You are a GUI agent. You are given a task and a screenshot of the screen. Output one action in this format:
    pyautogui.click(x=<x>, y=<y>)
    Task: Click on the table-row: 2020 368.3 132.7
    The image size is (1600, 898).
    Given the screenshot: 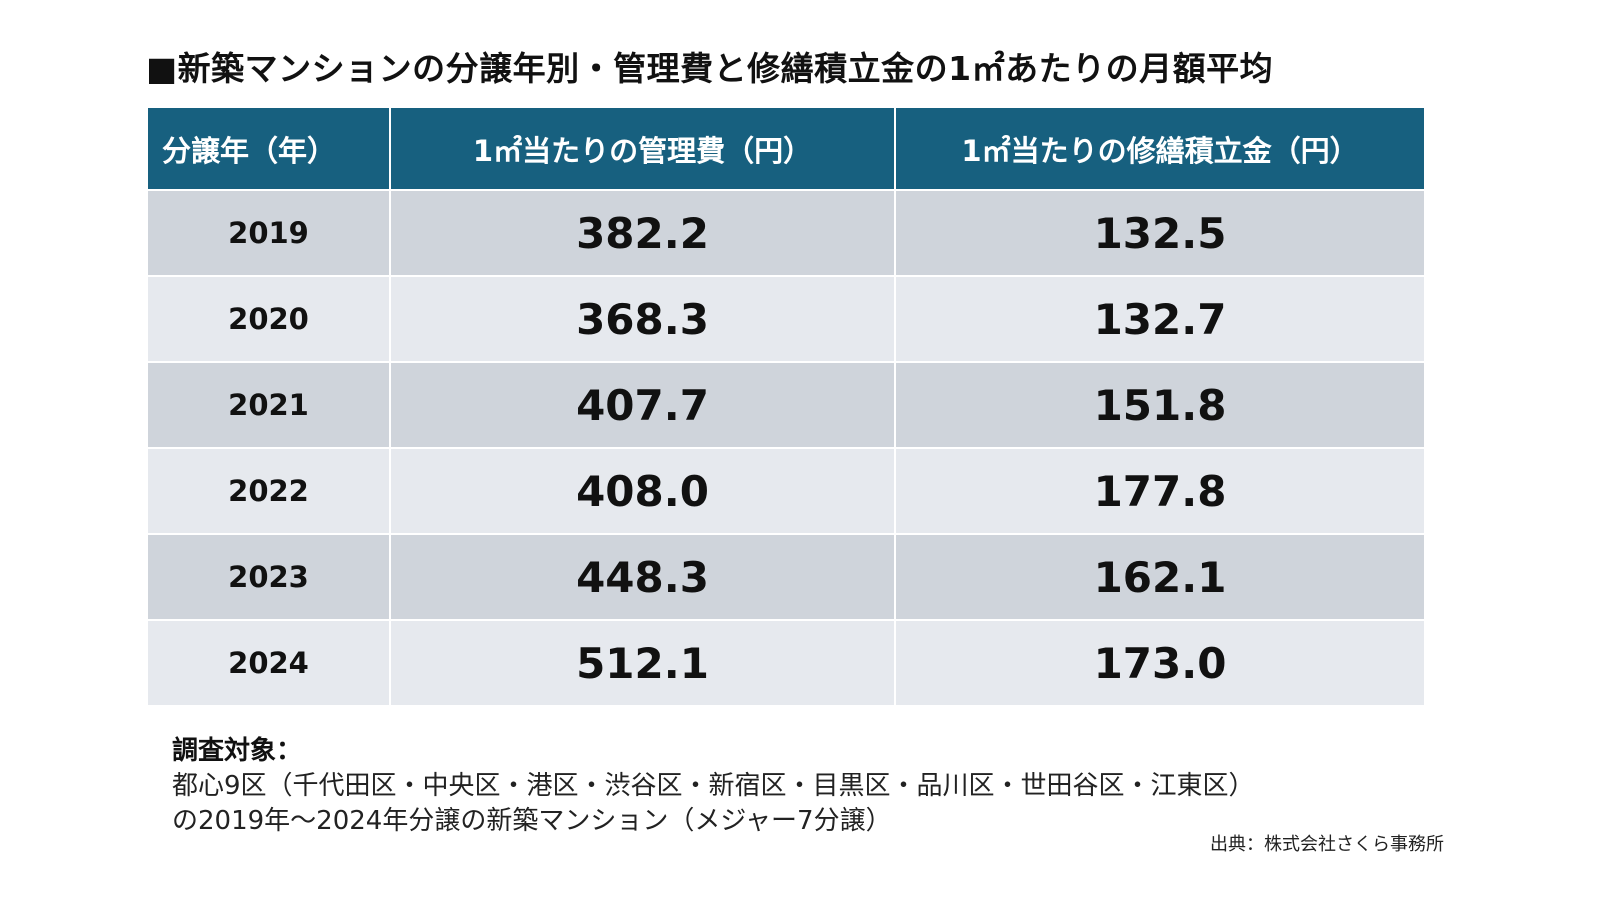 What is the action you would take?
    pyautogui.click(x=786, y=319)
    